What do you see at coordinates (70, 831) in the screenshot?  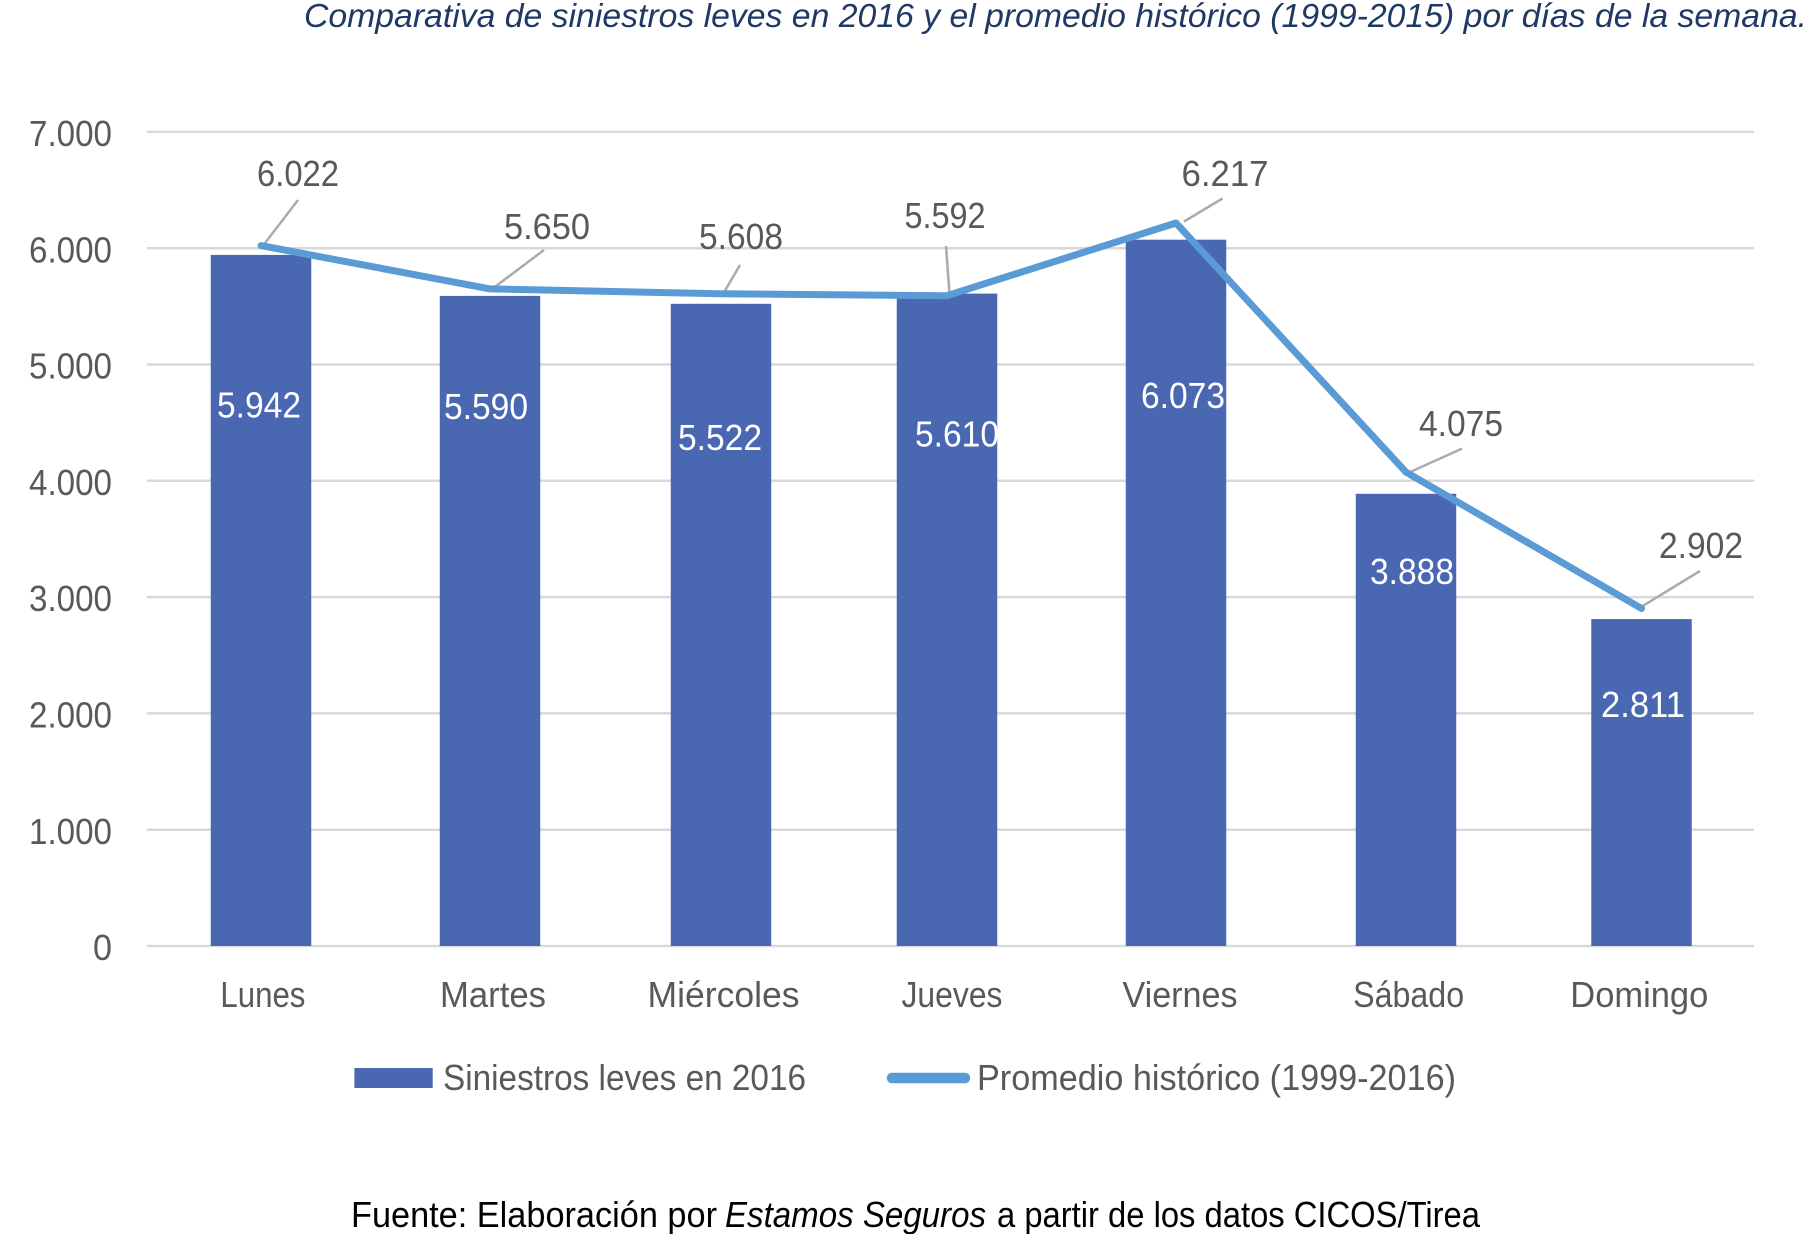 I see `svg-text: 1.000` at bounding box center [70, 831].